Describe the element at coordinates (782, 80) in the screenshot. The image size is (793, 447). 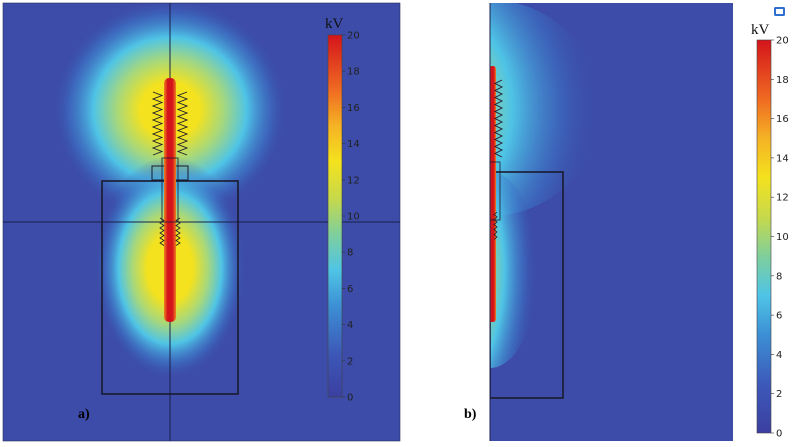
I see `colorbar-b-tick-label: 18` at that location.